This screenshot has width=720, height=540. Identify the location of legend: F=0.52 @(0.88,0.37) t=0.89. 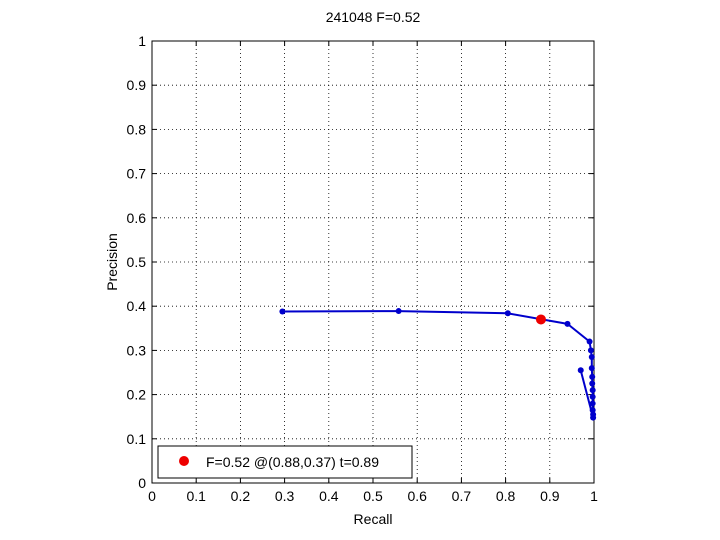
(285, 462).